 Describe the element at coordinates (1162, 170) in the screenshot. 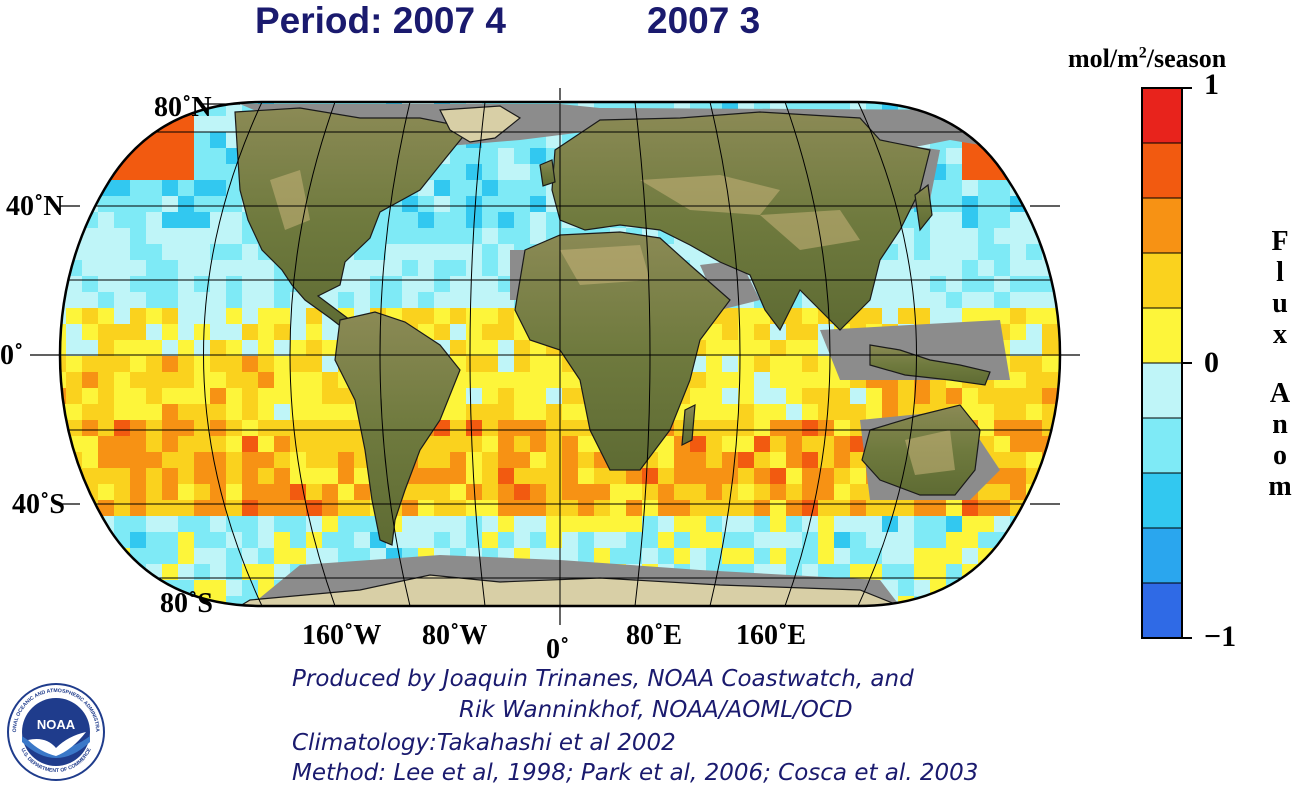

I see `colorbar-segment` at that location.